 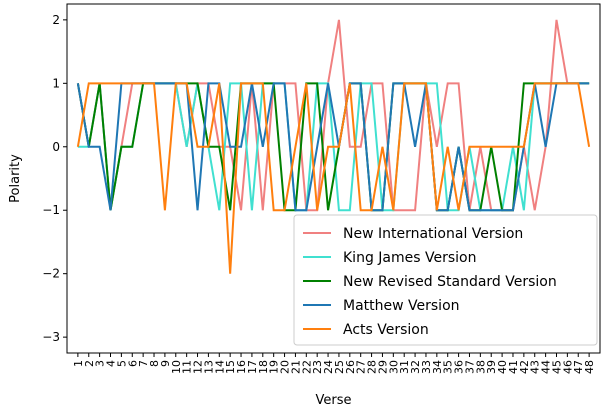 I want to click on x-tick-label: 21, so click(x=295, y=367).